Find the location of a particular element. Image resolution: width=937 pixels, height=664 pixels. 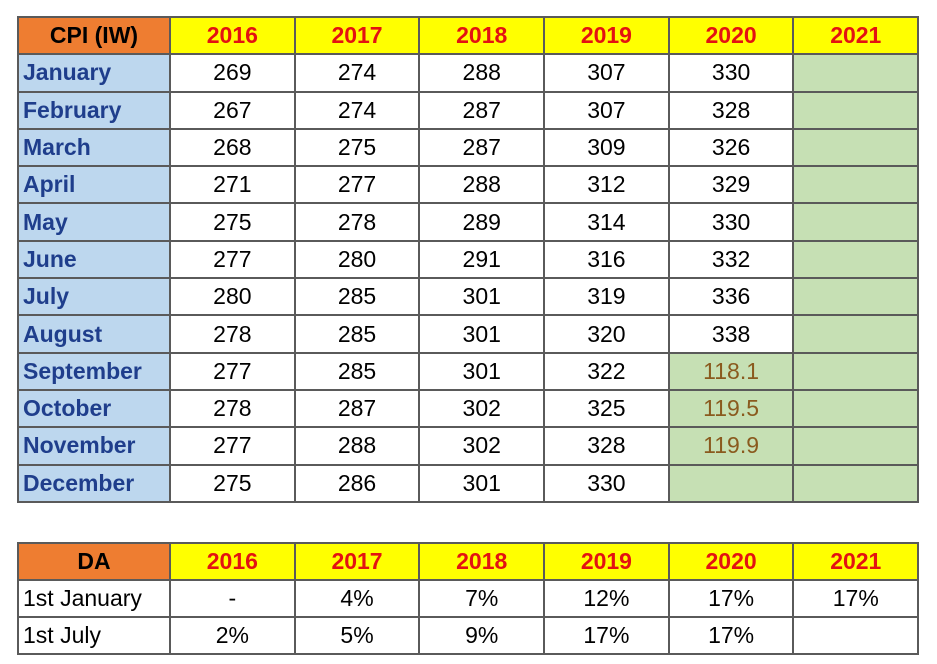

cpi-value-cell: 267 is located at coordinates (232, 110).